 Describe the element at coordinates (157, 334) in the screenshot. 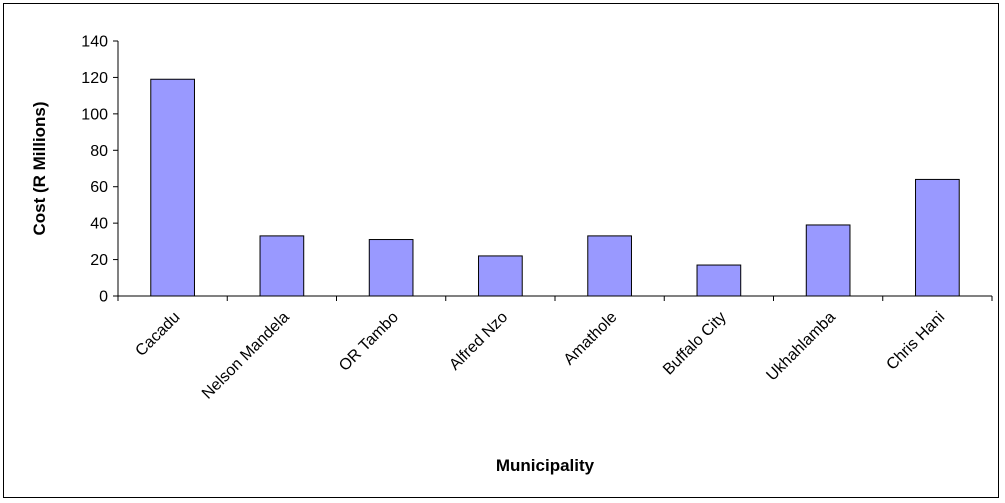

I see `x-tick-label: Cacadu` at that location.